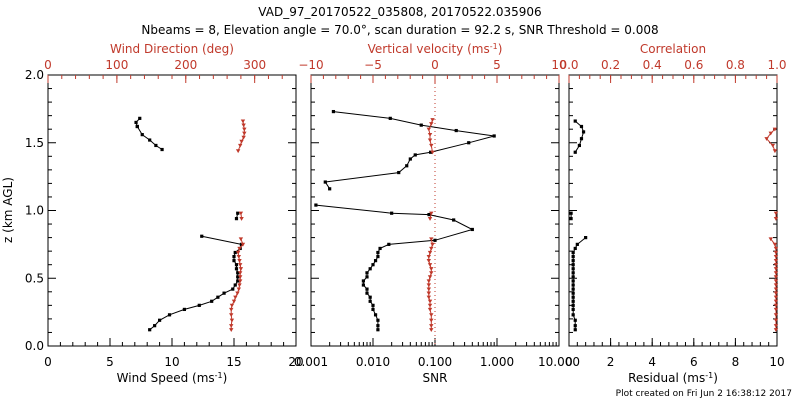 This screenshot has height=400, width=800. Describe the element at coordinates (673, 378) in the screenshot. I see `x-axis-label: Residual (ms-1)` at that location.